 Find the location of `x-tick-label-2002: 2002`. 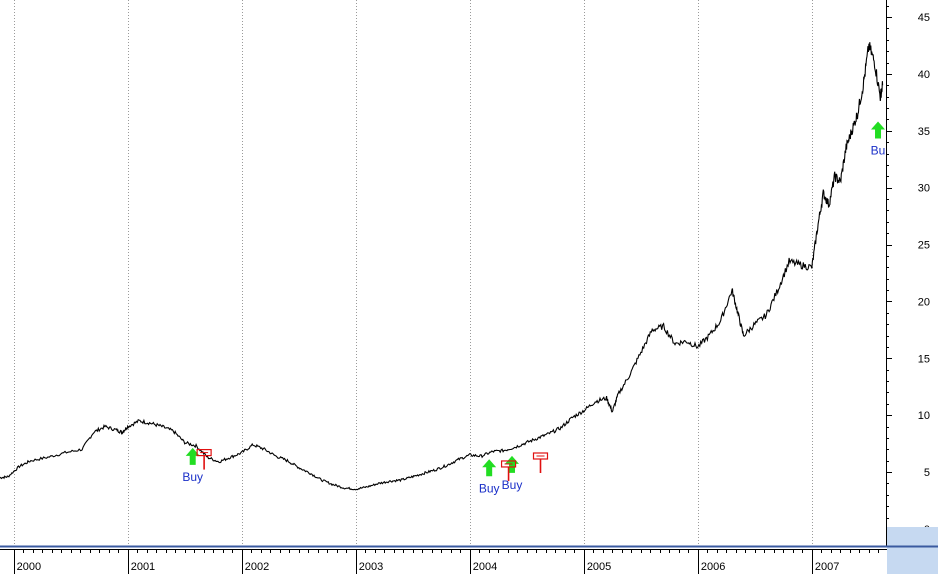

x-tick-label-2002: 2002 is located at coordinates (257, 567).